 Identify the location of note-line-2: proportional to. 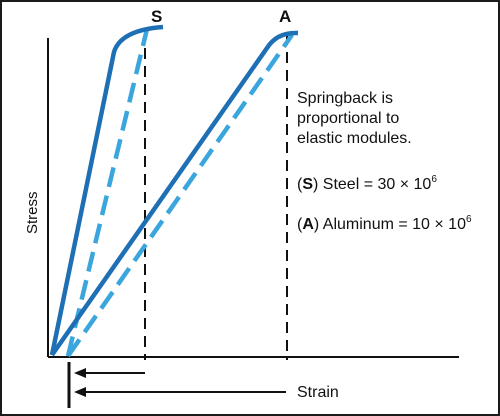
(348, 118).